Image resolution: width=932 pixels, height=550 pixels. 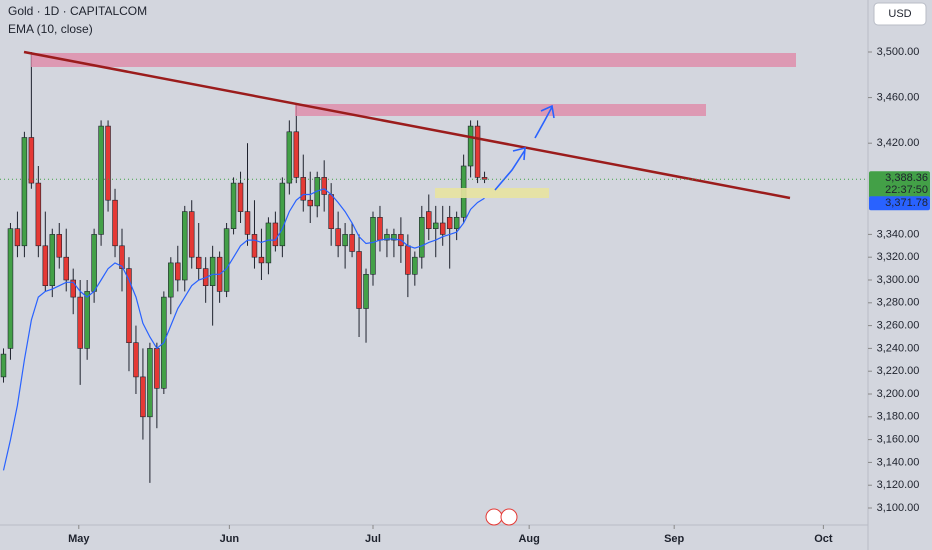 I want to click on support-zone, so click(x=492, y=193).